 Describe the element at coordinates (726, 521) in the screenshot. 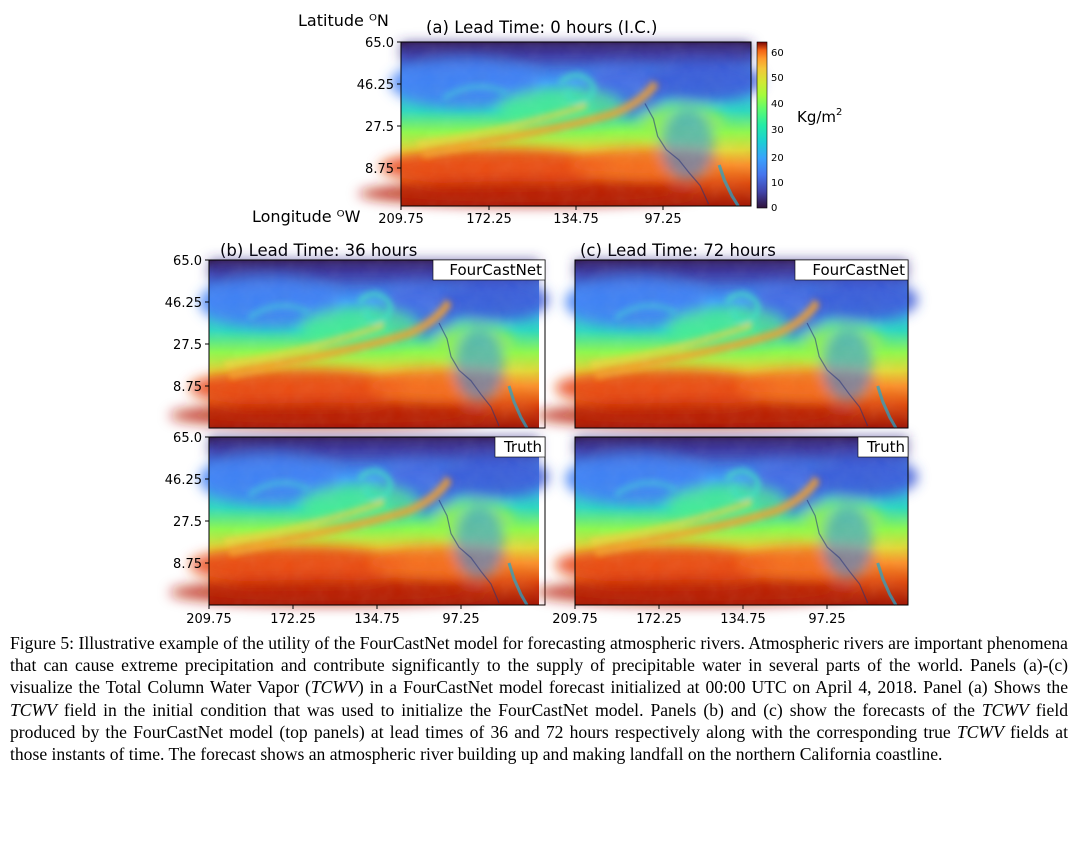

I see `panel-c-truth-map` at that location.